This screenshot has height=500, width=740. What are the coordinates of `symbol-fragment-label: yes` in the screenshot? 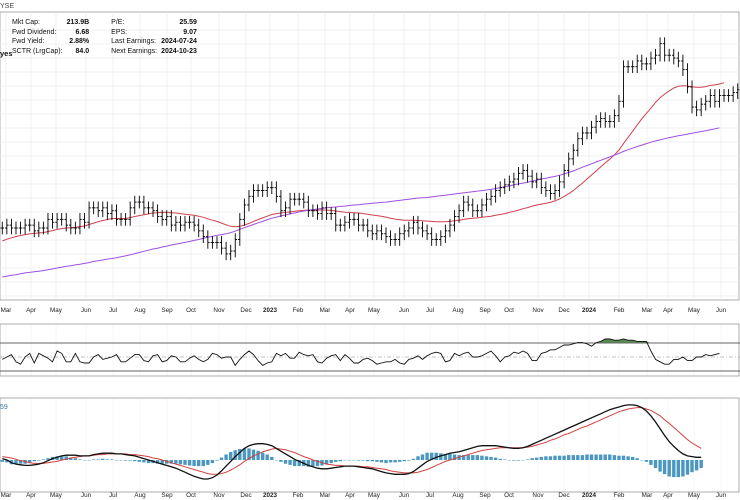 It's located at (6, 53).